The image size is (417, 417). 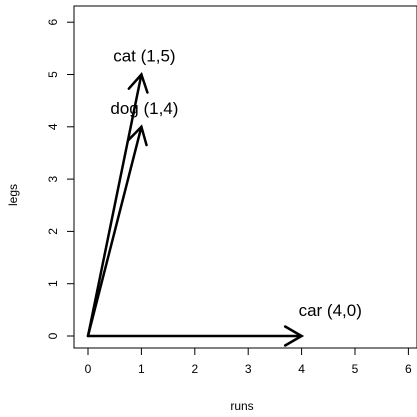 I want to click on x-tick-label: 1, so click(x=141, y=369).